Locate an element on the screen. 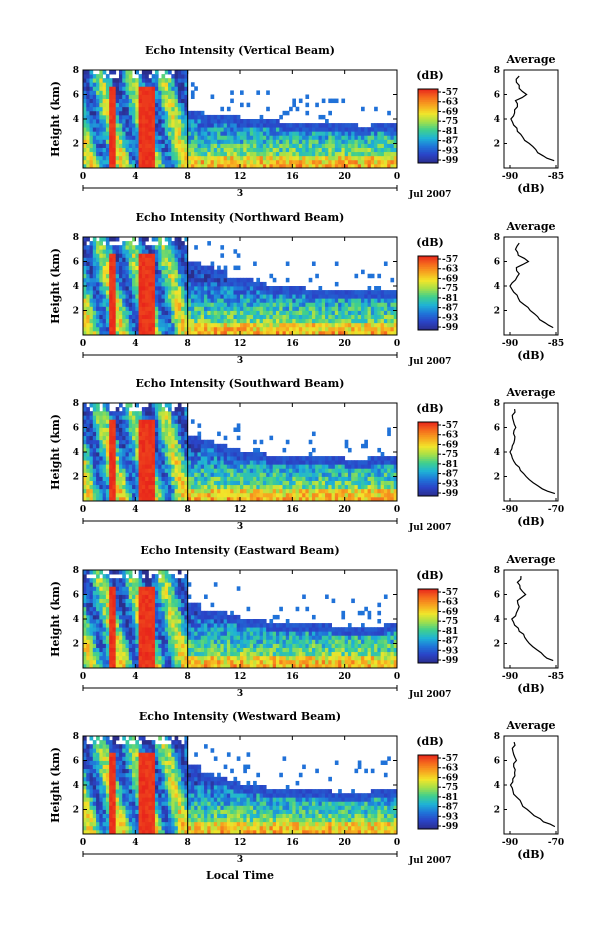 The image size is (615, 929). panel-title: Echo Intensity (Southward Beam) is located at coordinates (240, 383).